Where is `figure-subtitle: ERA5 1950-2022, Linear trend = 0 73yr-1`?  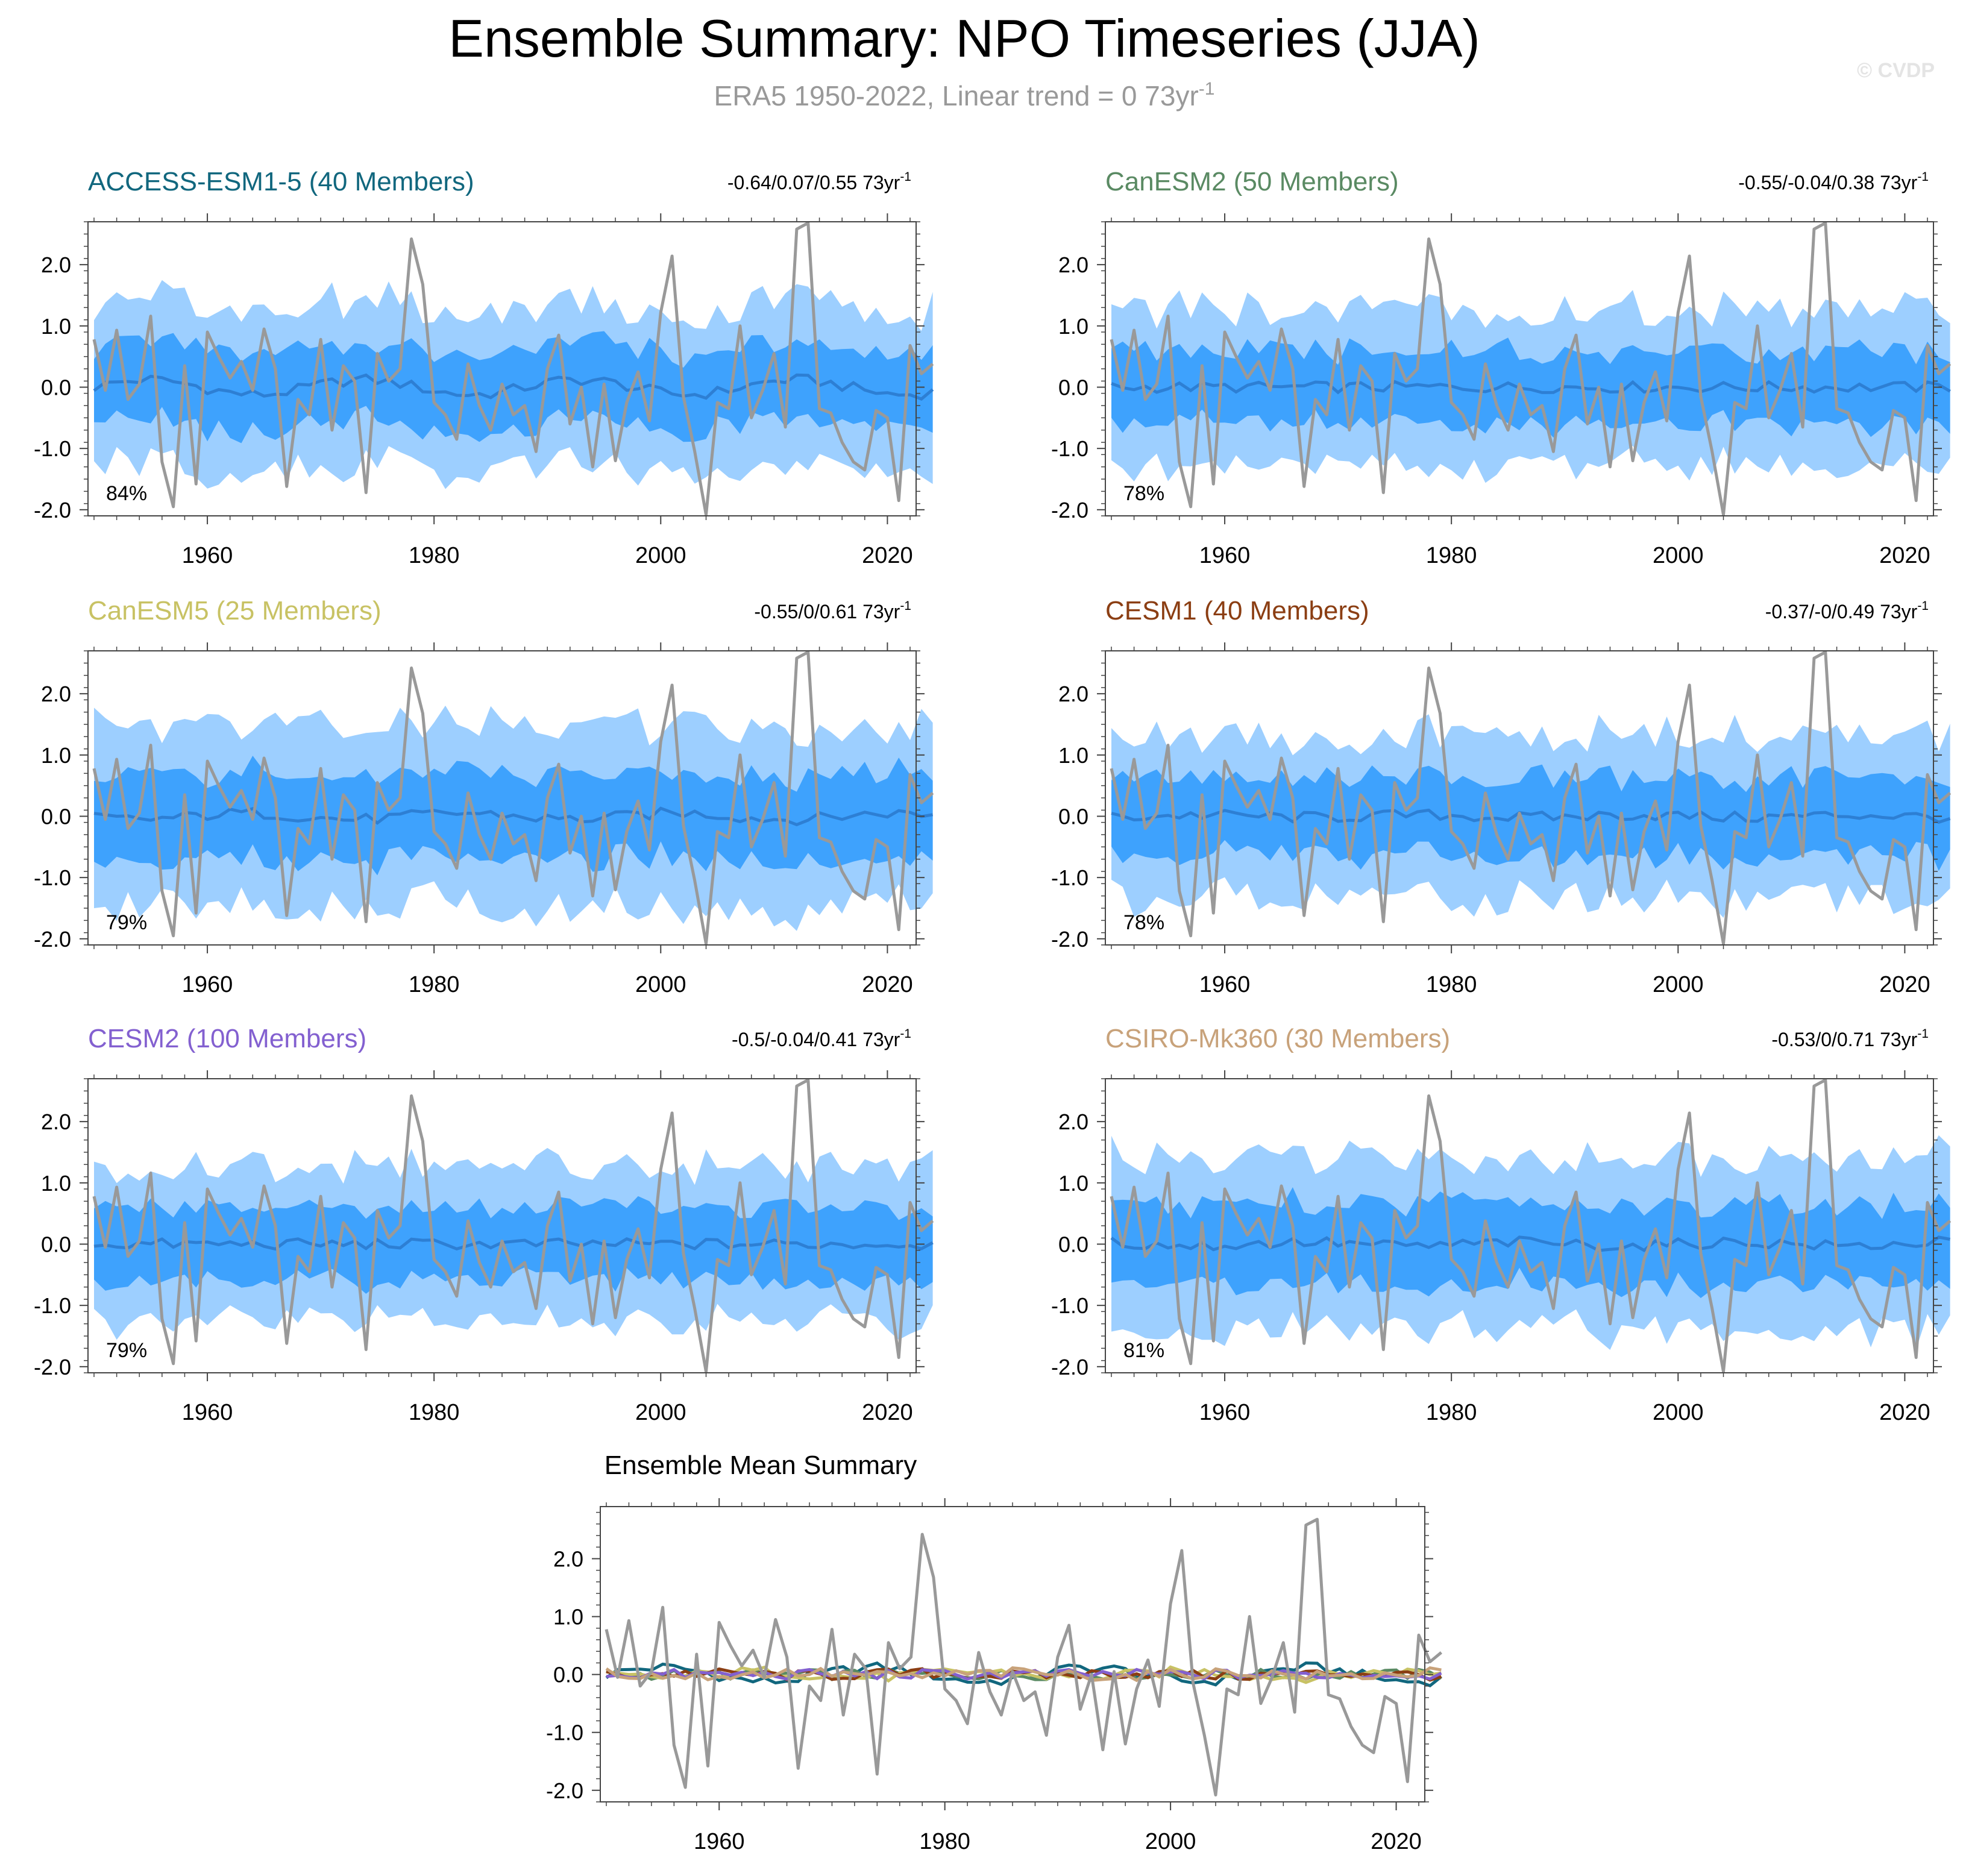
figure-subtitle: ERA5 1950-2022, Linear trend = 0 73yr-1 is located at coordinates (964, 95).